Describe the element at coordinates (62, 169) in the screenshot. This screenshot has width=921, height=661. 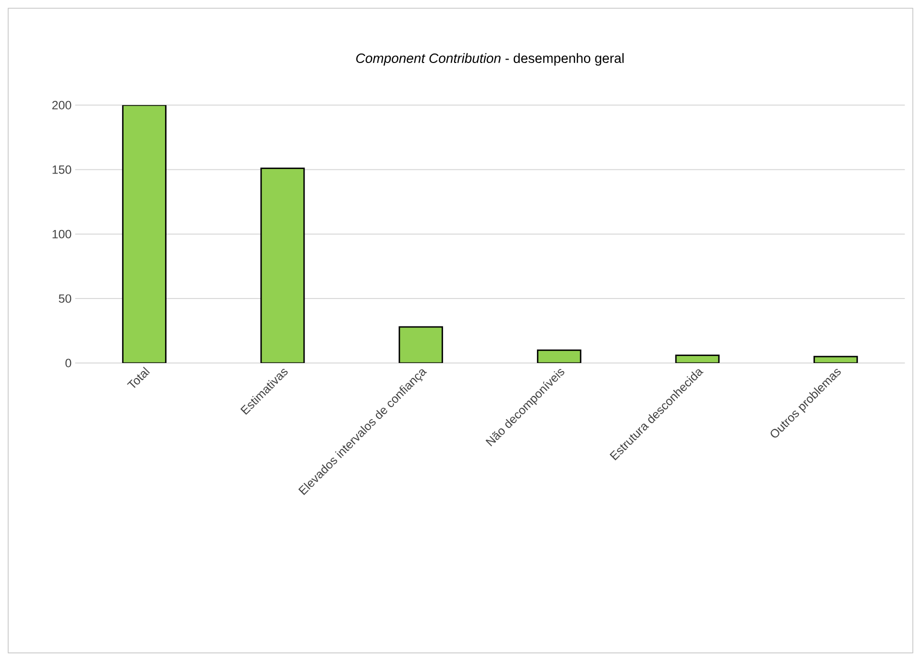
I see `y-tick-label: 150` at that location.